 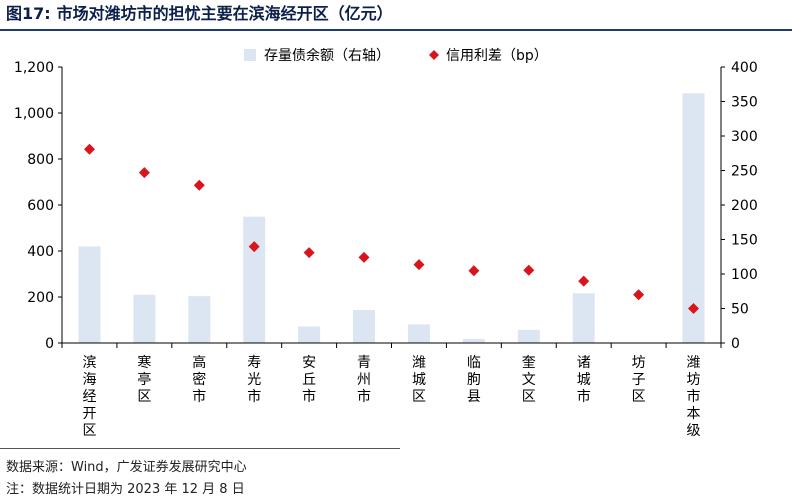 What do you see at coordinates (529, 380) in the screenshot?
I see `category-label: 奎文区` at bounding box center [529, 380].